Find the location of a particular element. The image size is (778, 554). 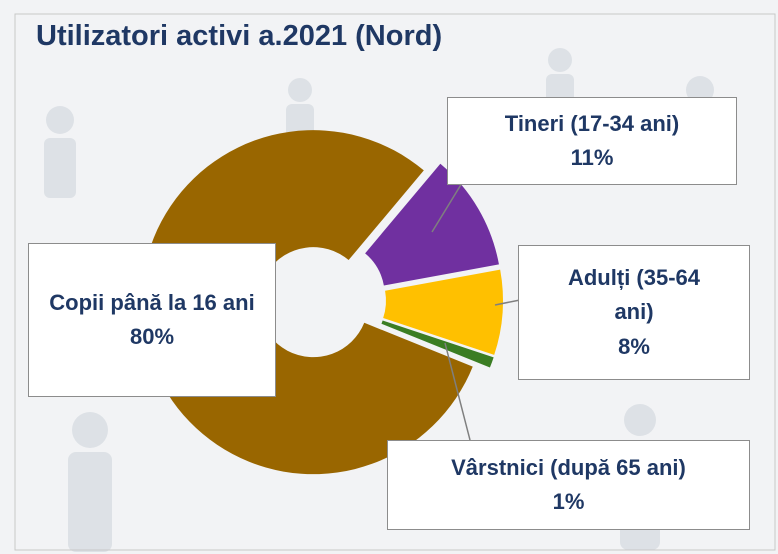

category-label: Vârstnici (după 65 ani) is located at coordinates (568, 467).